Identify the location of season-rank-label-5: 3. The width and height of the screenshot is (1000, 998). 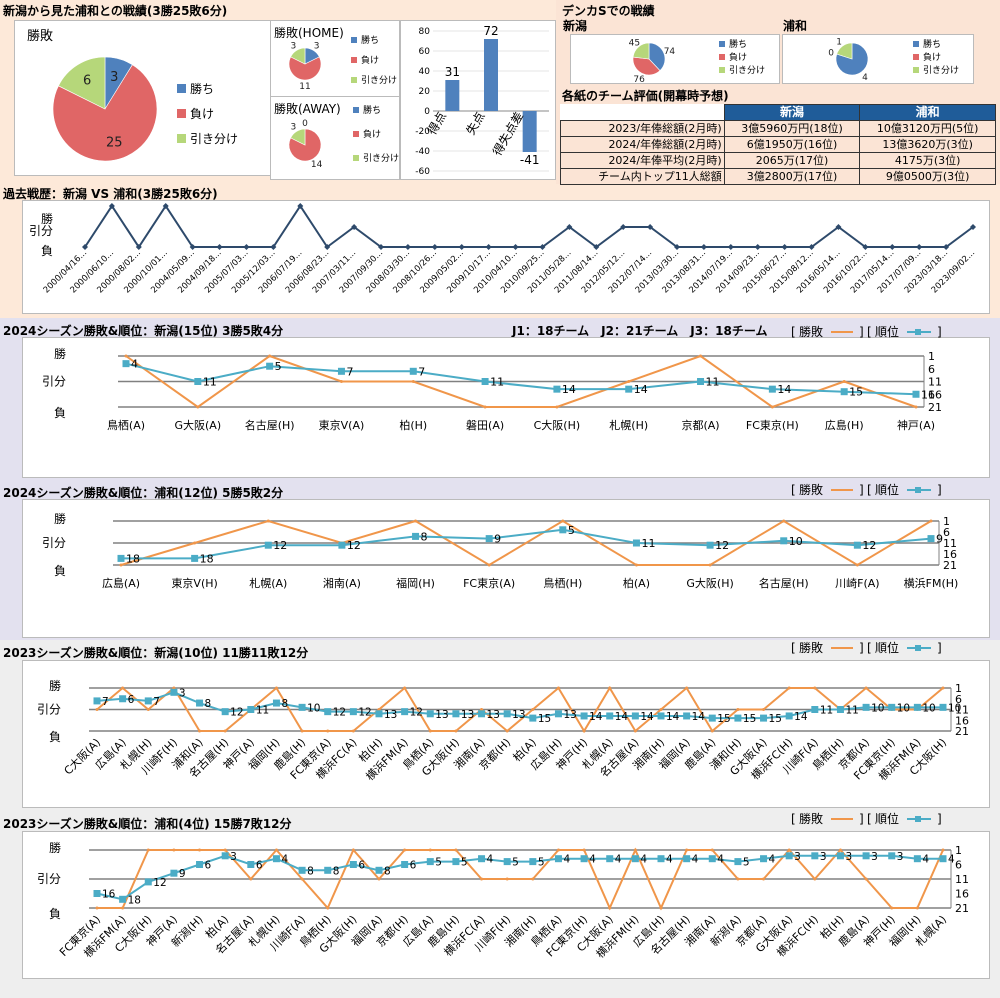
(233, 857).